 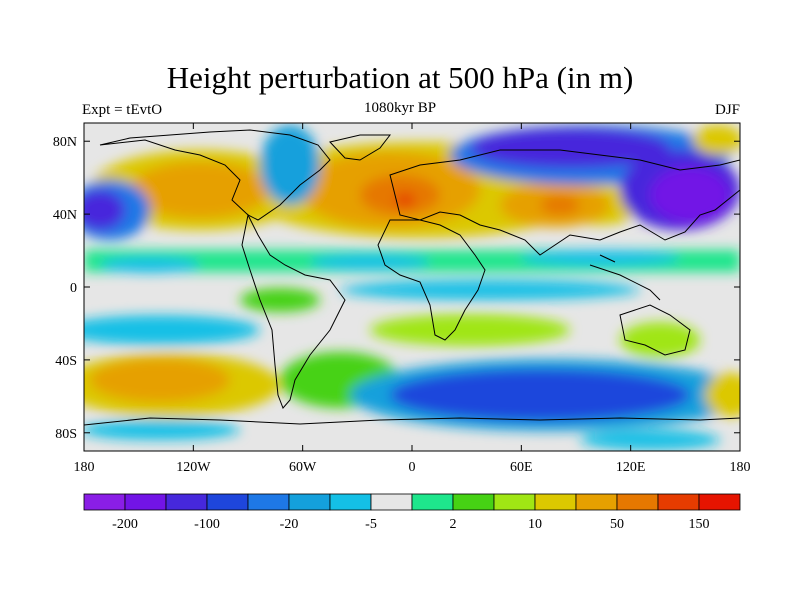 I want to click on colorbar: -200 -100 -20 -5 2 10 50 150, so click(x=412, y=512).